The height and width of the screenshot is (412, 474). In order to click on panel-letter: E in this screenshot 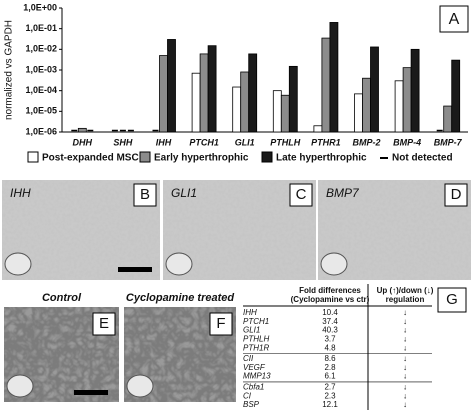, I will do `click(104, 323)`.